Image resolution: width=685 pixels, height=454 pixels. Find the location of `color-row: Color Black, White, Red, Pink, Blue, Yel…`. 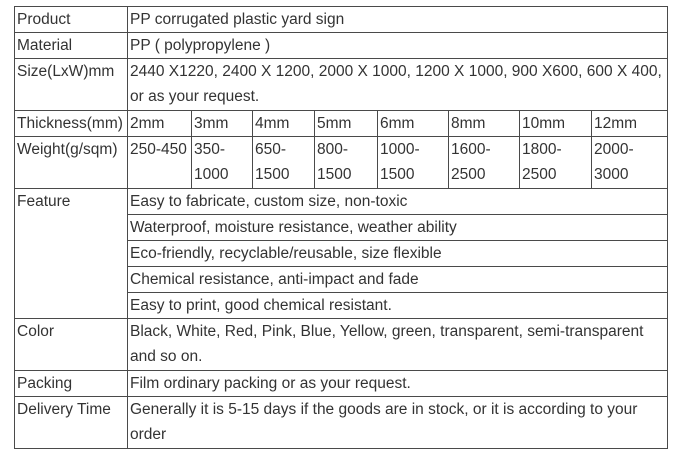

color-row: Color Black, White, Red, Pink, Blue, Yel… is located at coordinates (341, 344).